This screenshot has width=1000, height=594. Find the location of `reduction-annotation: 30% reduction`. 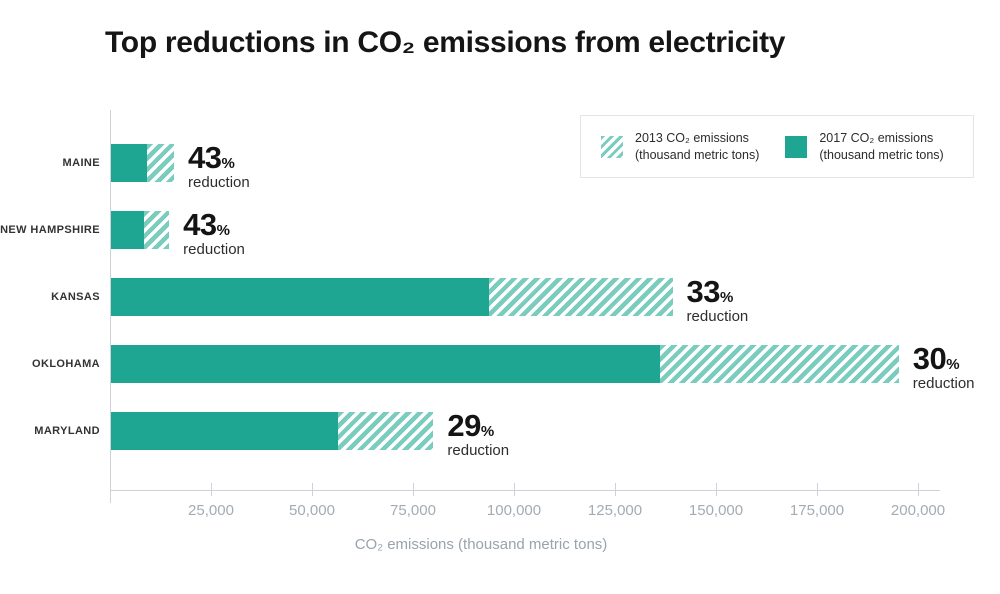

reduction-annotation: 30% reduction is located at coordinates (944, 368).